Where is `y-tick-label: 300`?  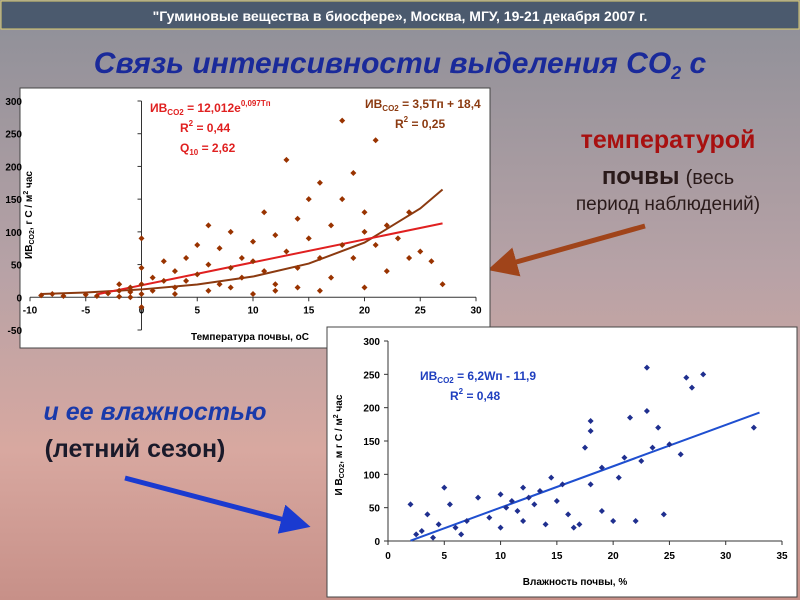
y-tick-label: 300 is located at coordinates (13, 102).